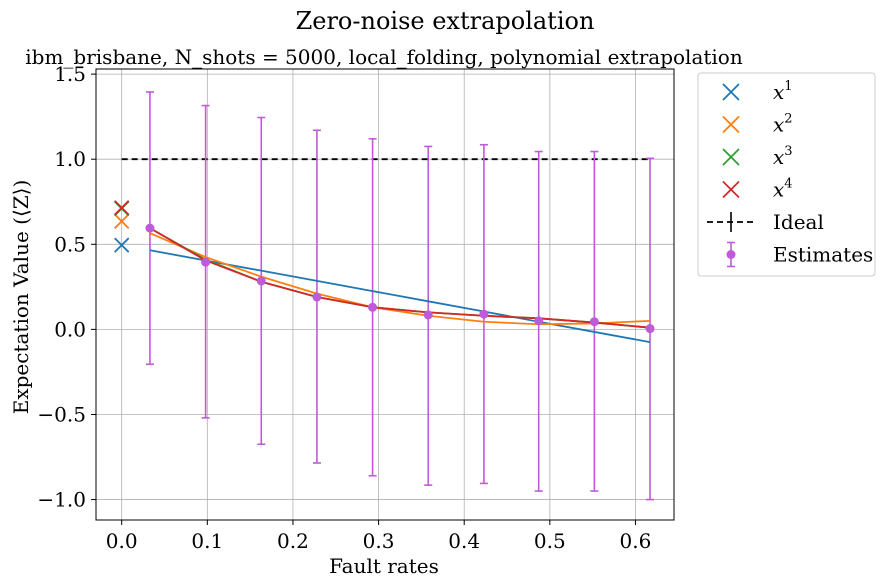 The image size is (885, 587). I want to click on legend-item-estimates: Estimates, so click(799, 254).